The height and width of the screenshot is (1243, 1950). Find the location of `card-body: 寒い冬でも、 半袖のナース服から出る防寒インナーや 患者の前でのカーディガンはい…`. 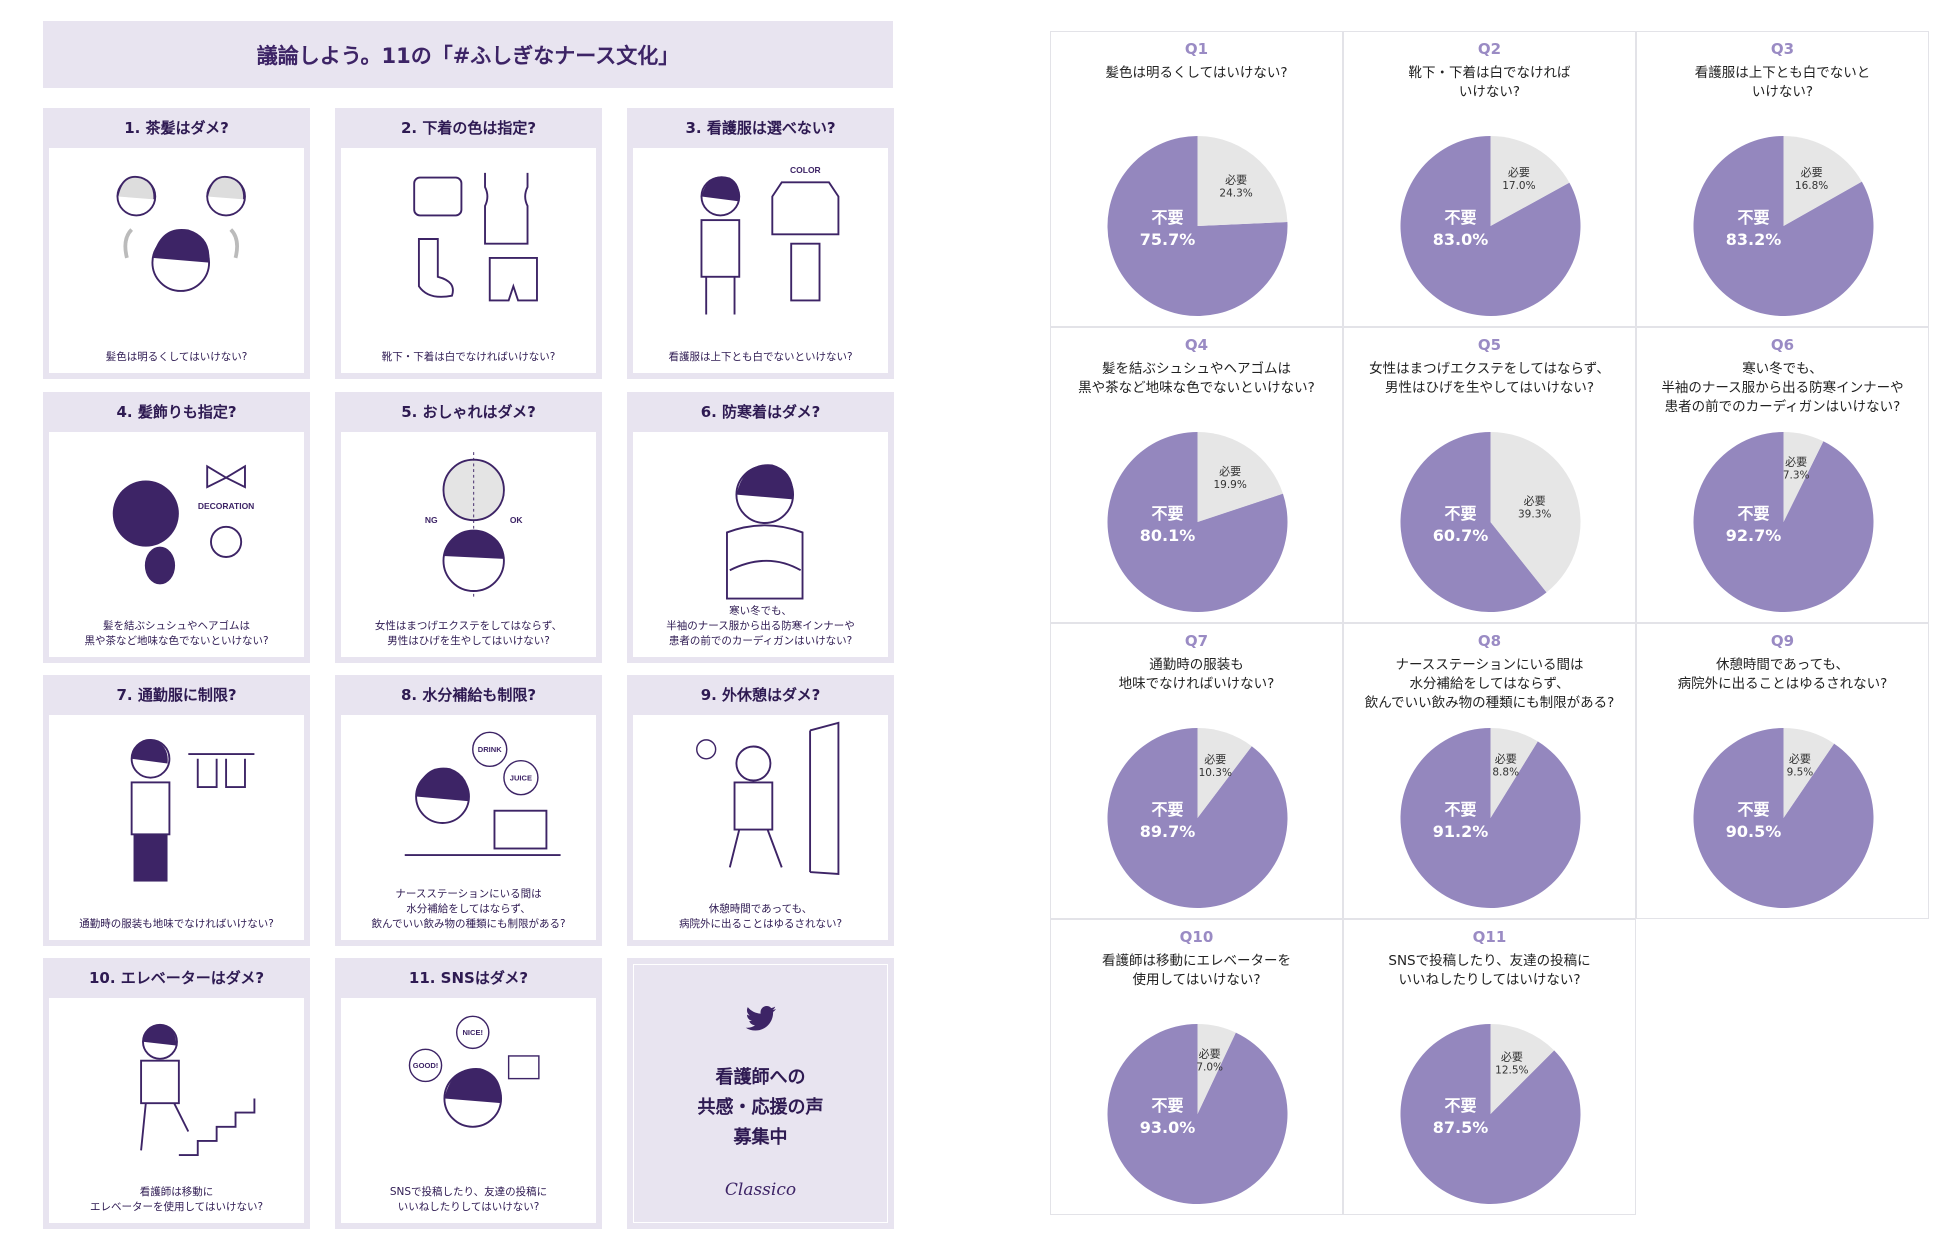

card-body: 寒い冬でも、 半袖のナース服から出る防寒インナーや 患者の前でのカーディガンはい… is located at coordinates (760, 544).